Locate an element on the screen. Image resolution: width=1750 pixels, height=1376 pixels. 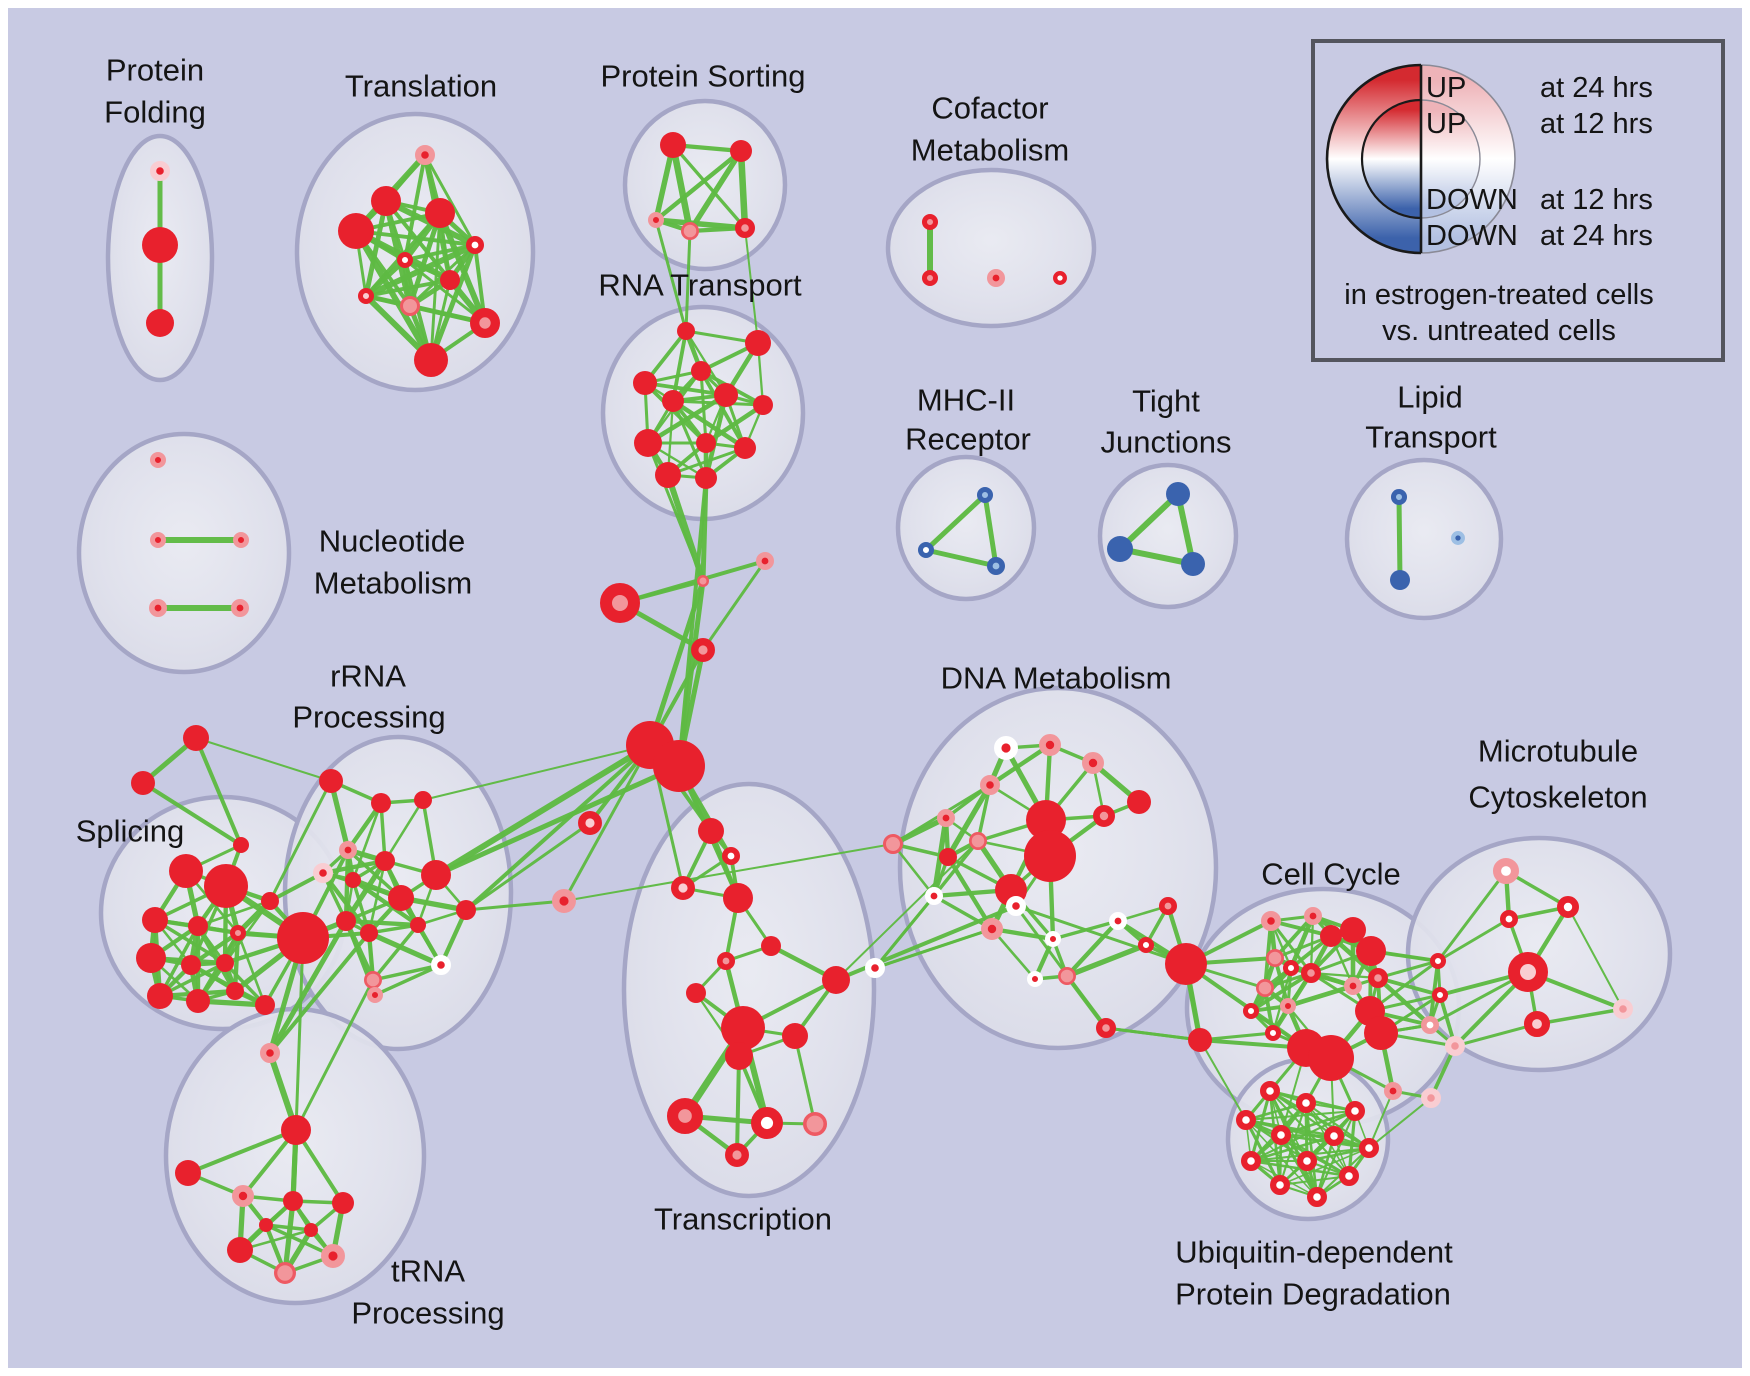
cluster-label-protein-folding-line1: Protein is located at coordinates (155, 70).